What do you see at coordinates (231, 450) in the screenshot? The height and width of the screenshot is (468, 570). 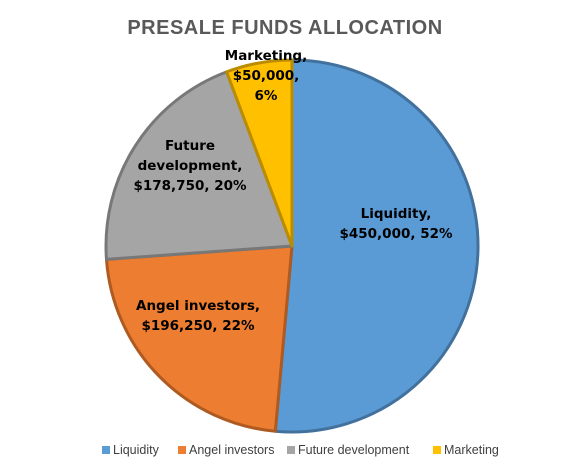 I see `legend-label-angel-investors: Angel investors` at bounding box center [231, 450].